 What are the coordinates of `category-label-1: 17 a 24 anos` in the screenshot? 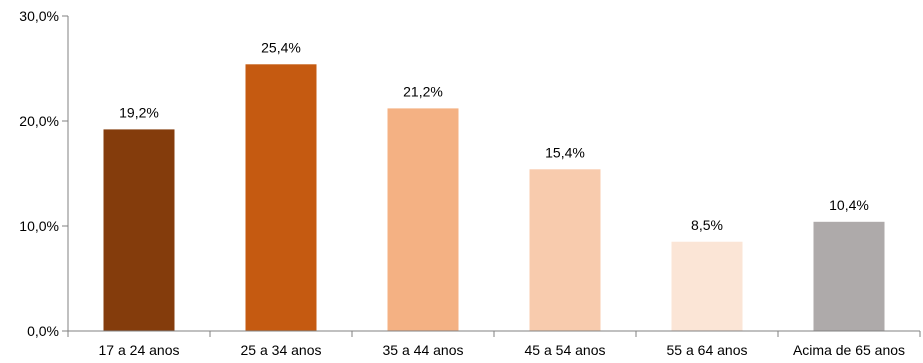 It's located at (139, 350).